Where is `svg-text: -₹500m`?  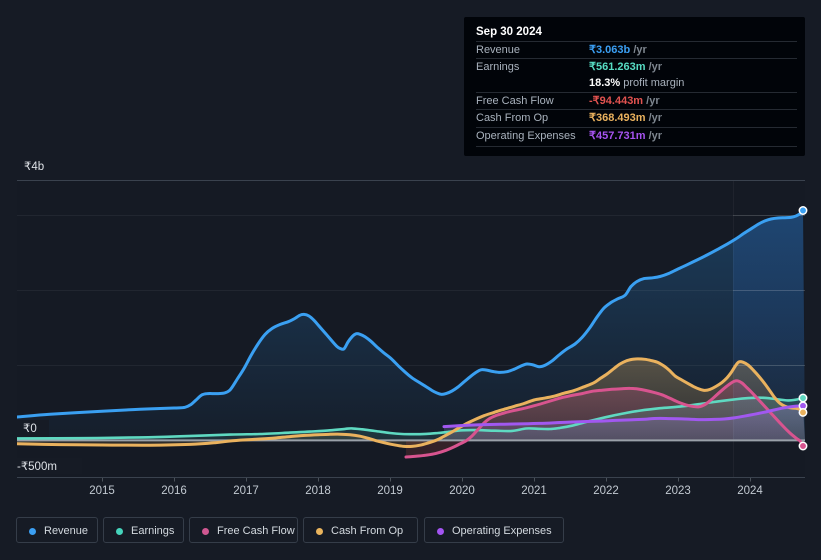
svg-text: -₹500m is located at coordinates (37, 467).